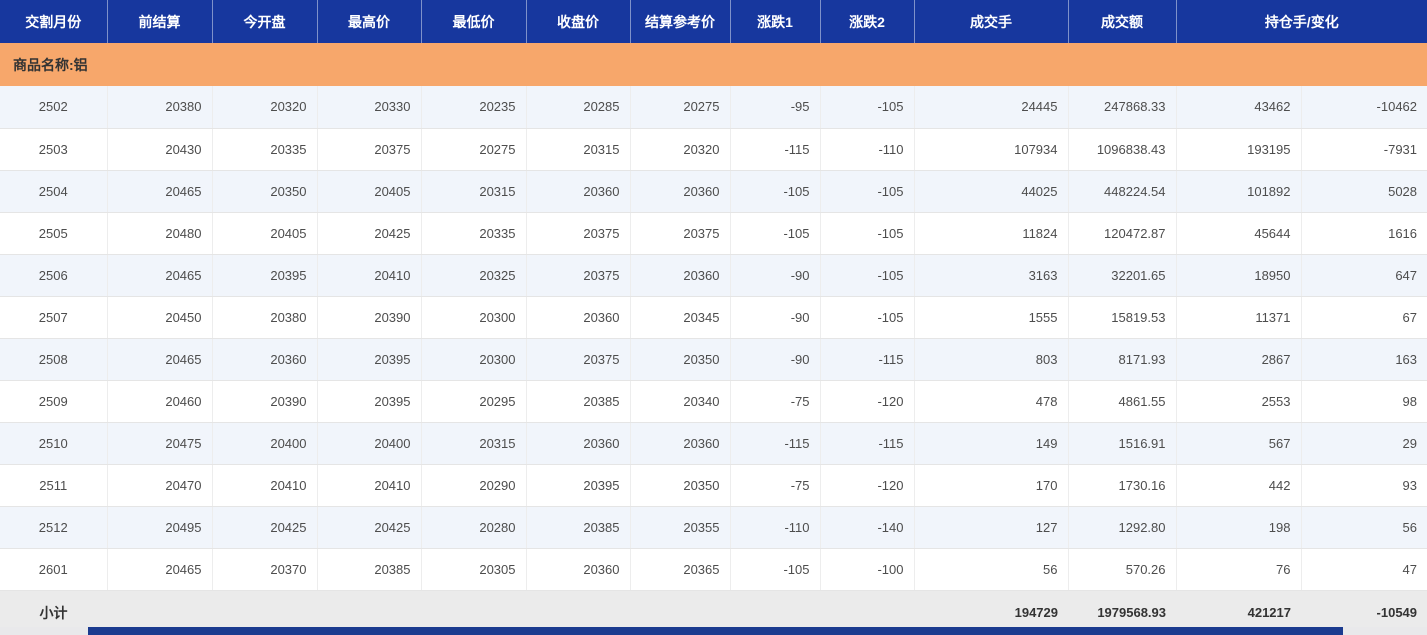 This screenshot has height=635, width=1427. Describe the element at coordinates (1239, 233) in the screenshot. I see `value-cell: 45644` at that location.